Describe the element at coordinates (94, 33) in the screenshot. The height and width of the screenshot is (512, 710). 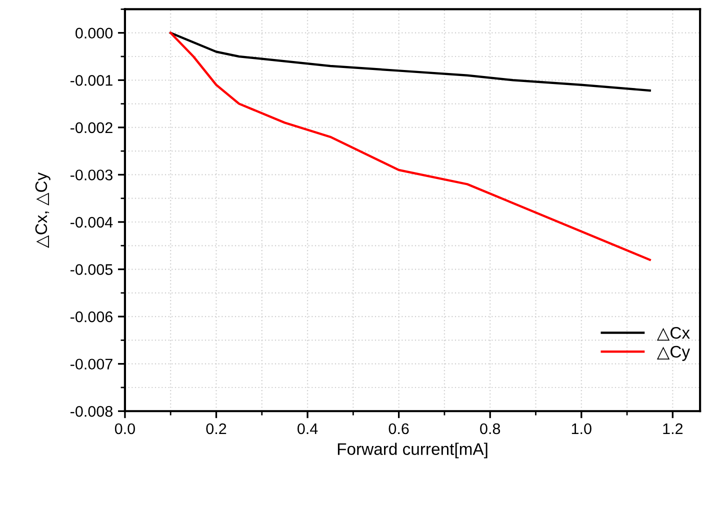
I see `y-tick-label: 0.000` at that location.